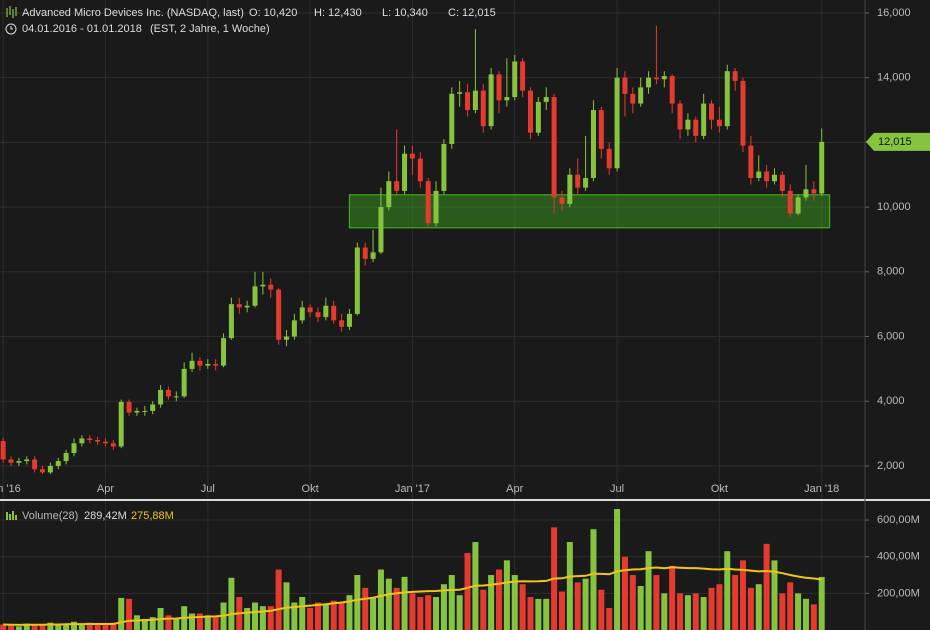 The width and height of the screenshot is (930, 630). Describe the element at coordinates (891, 336) in the screenshot. I see `y-tick-label: 6,000` at that location.